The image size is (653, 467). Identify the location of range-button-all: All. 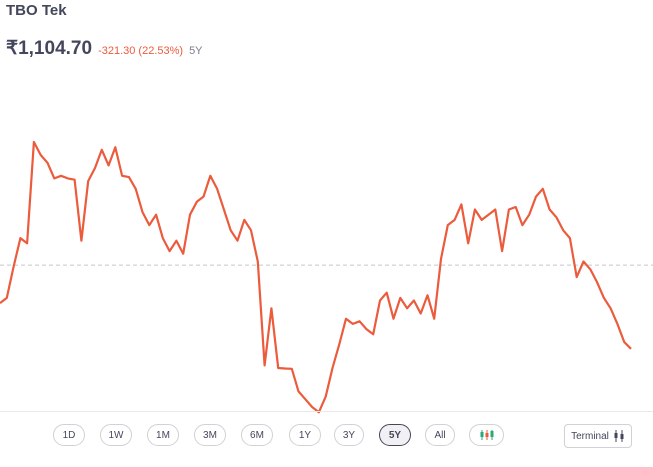
(440, 435).